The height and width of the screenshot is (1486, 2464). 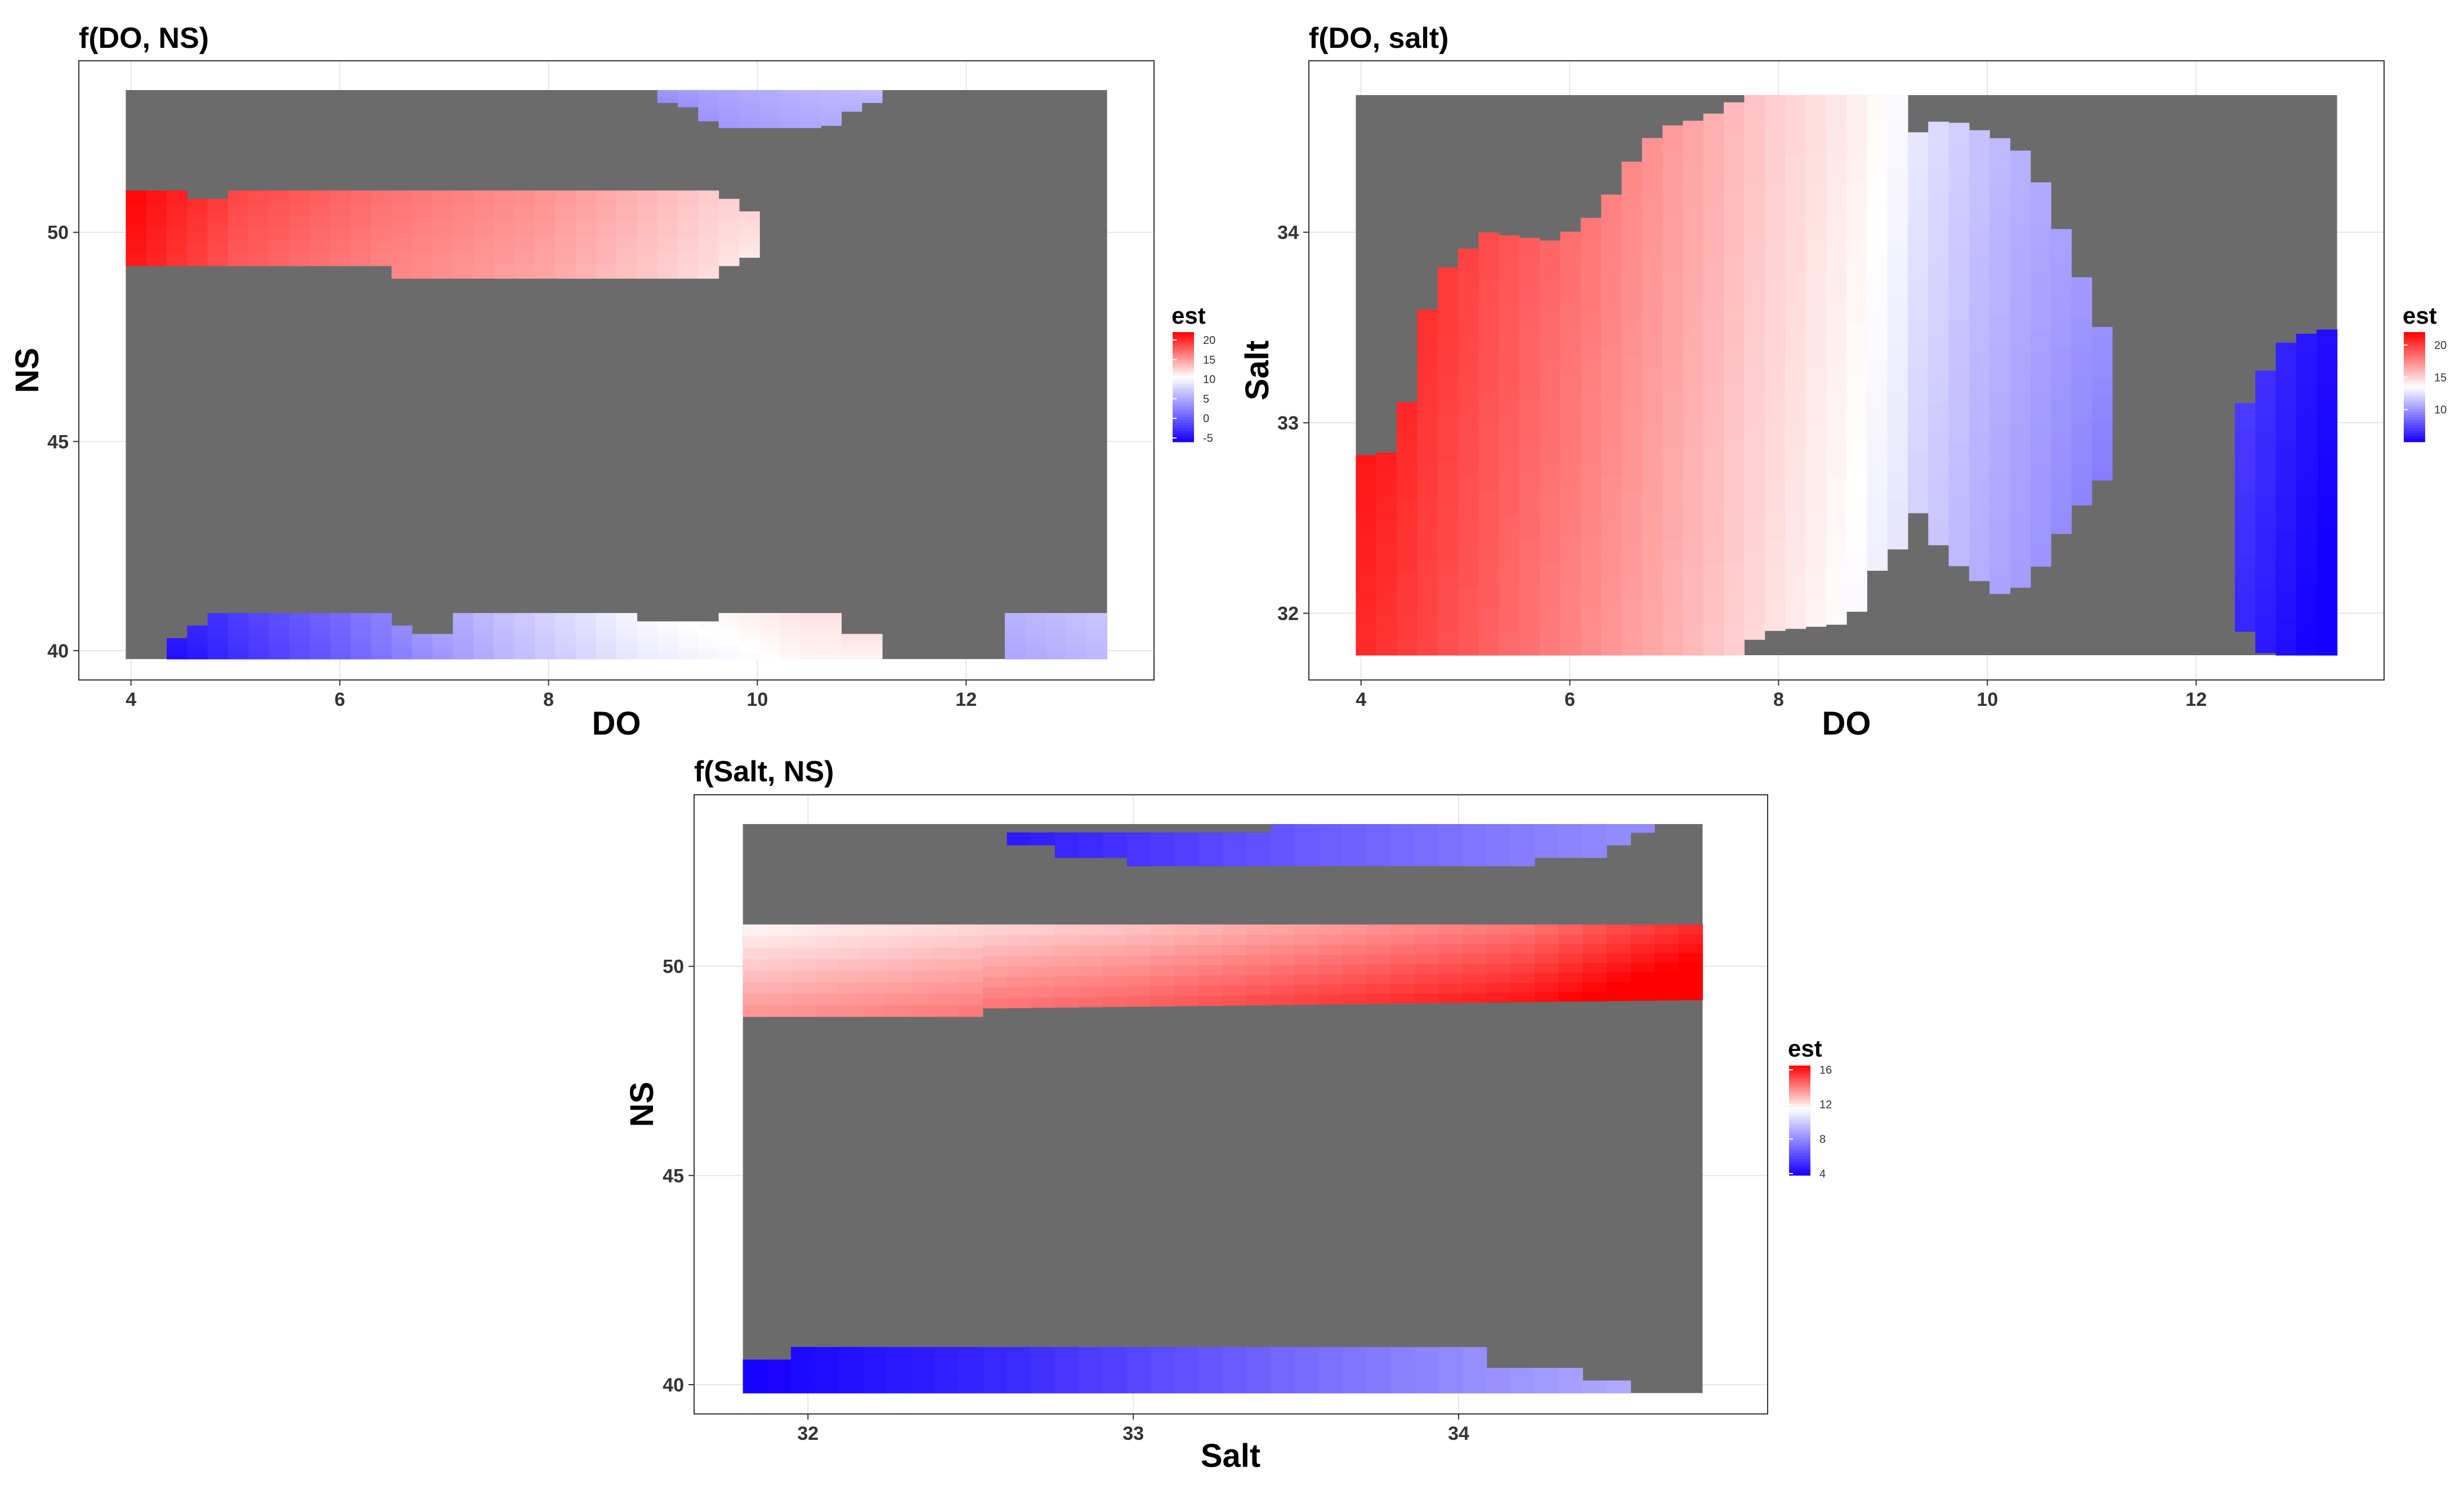 What do you see at coordinates (2196, 699) in the screenshot?
I see `x-tick-label: 12` at bounding box center [2196, 699].